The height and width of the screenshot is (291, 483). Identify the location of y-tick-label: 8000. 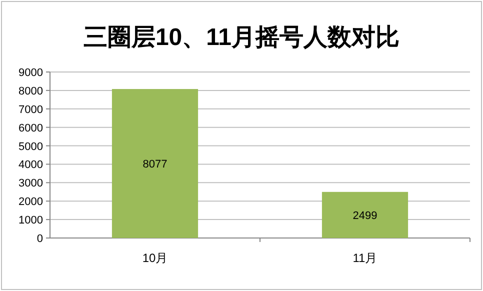
(30, 91).